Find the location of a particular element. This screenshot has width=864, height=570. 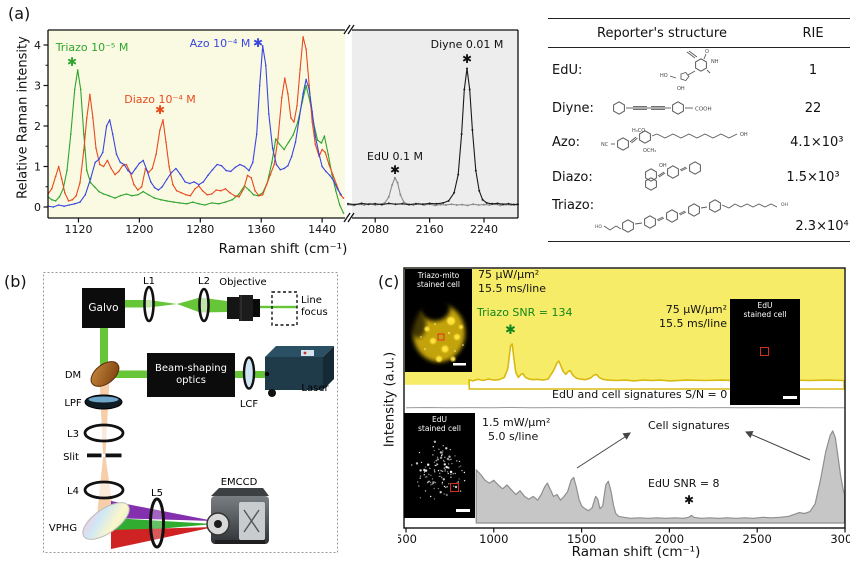

lcf-label: LCF is located at coordinates (249, 404).